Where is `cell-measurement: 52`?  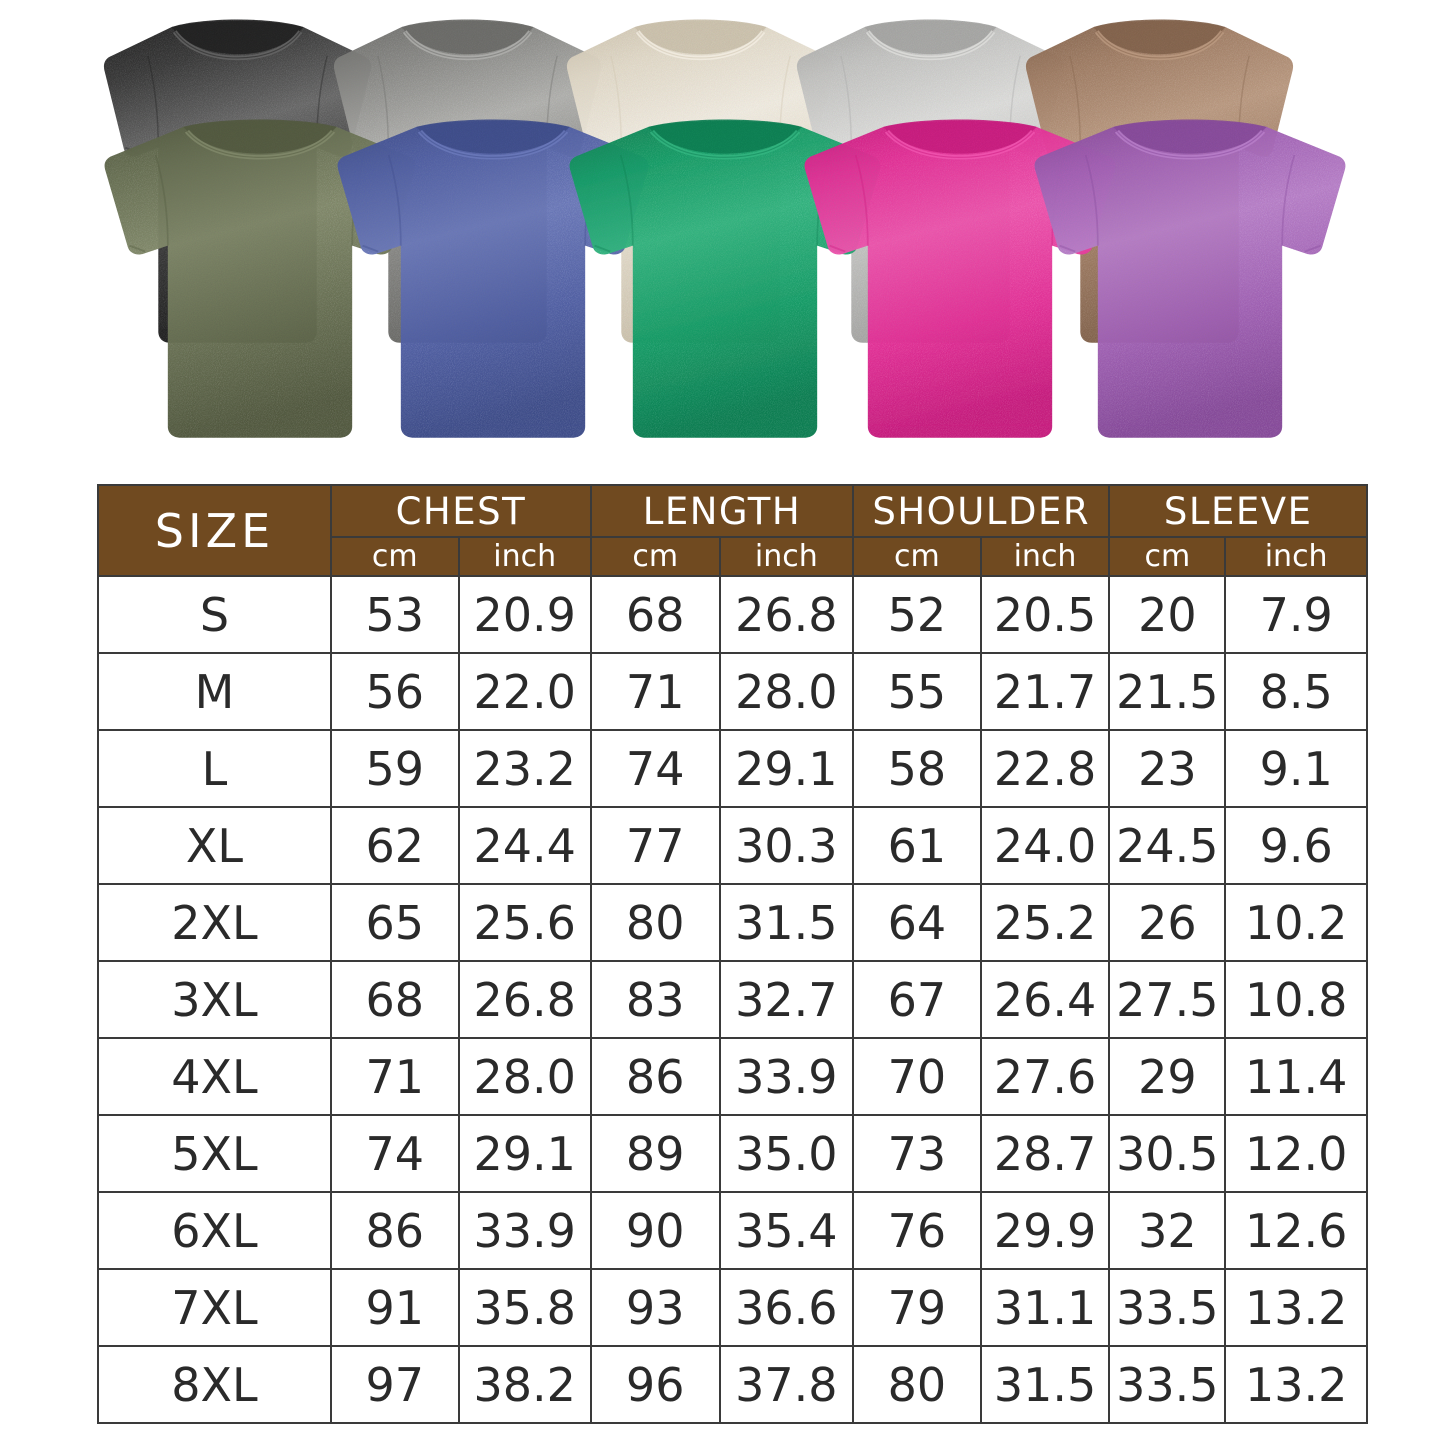
cell-measurement: 52 is located at coordinates (917, 614).